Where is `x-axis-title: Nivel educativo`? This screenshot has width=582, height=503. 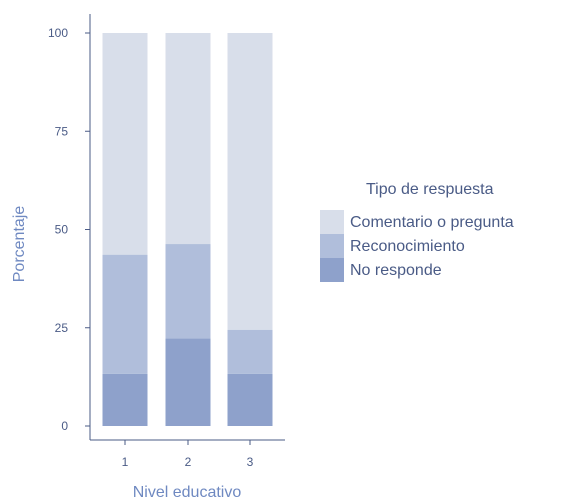 x-axis-title: Nivel educativo is located at coordinates (187, 492).